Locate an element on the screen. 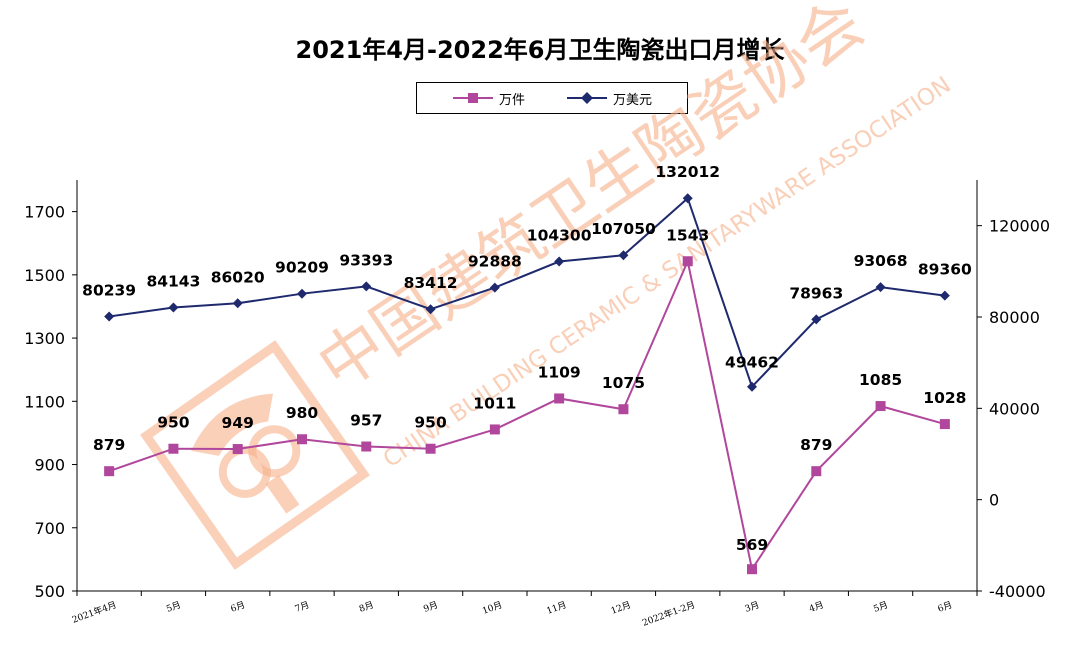 Image resolution: width=1080 pixels, height=662 pixels. x-tick-label: 3月 is located at coordinates (752, 606).